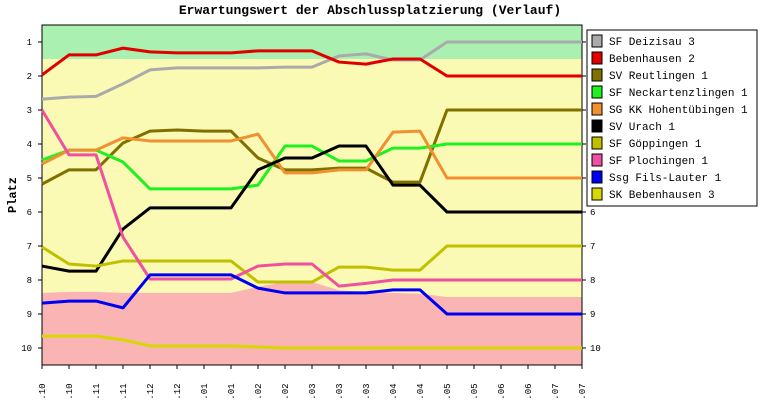 The width and height of the screenshot is (760, 405). What do you see at coordinates (556, 391) in the screenshot?
I see `x-tick-label: 05.07` at bounding box center [556, 391].